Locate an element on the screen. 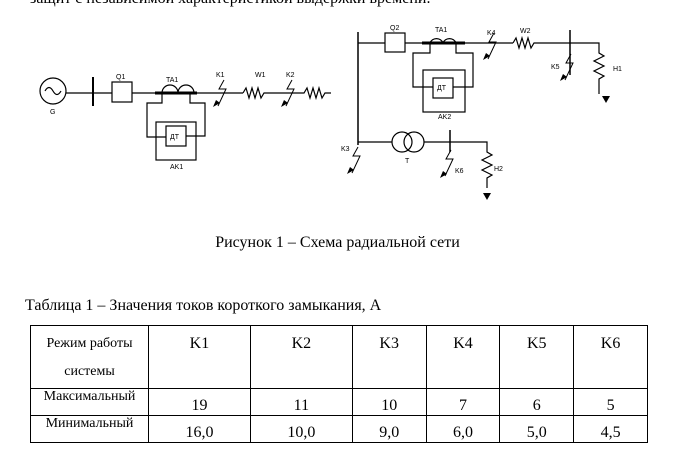 Image resolution: width=675 pixels, height=458 pixels. fault-k6-icon is located at coordinates (449, 163).